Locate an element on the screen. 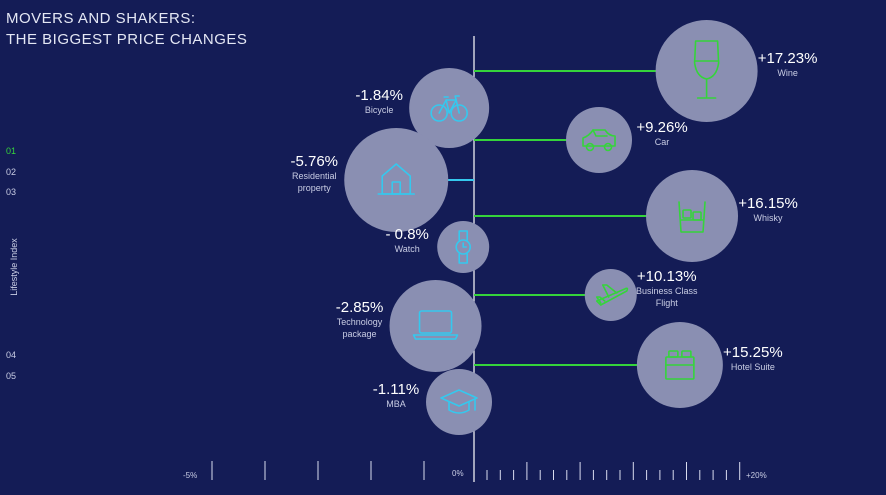 The width and height of the screenshot is (886, 495). bubble-bicycle is located at coordinates (449, 108).